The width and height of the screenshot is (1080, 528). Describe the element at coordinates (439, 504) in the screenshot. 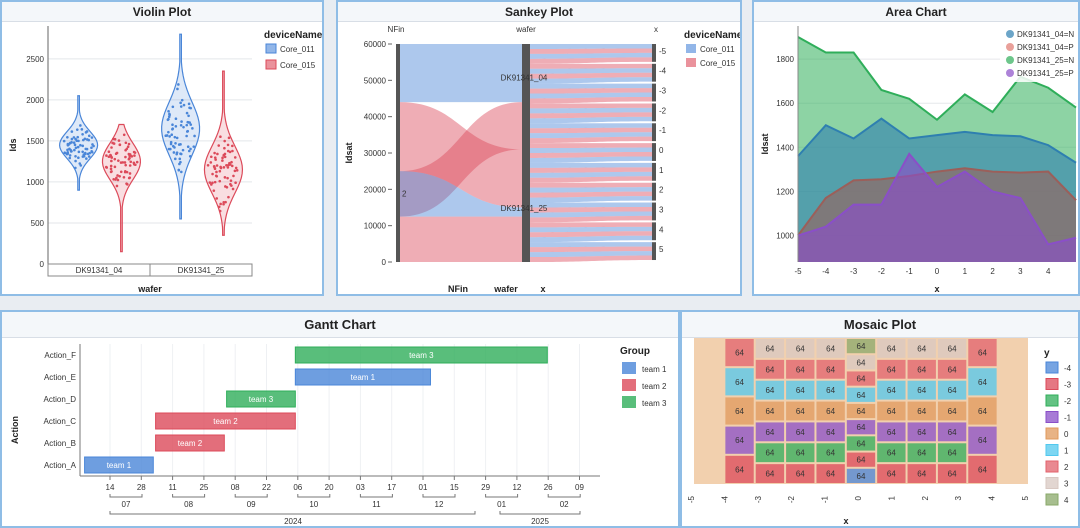

I see `month-label: 12` at that location.